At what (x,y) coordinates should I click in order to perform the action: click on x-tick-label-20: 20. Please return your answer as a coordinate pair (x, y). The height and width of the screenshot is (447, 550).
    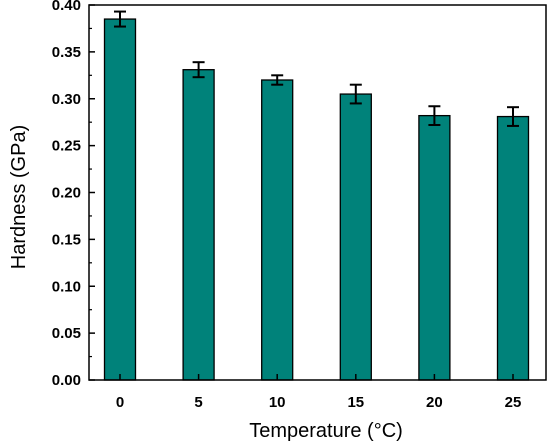
    Looking at the image, I should click on (434, 402).